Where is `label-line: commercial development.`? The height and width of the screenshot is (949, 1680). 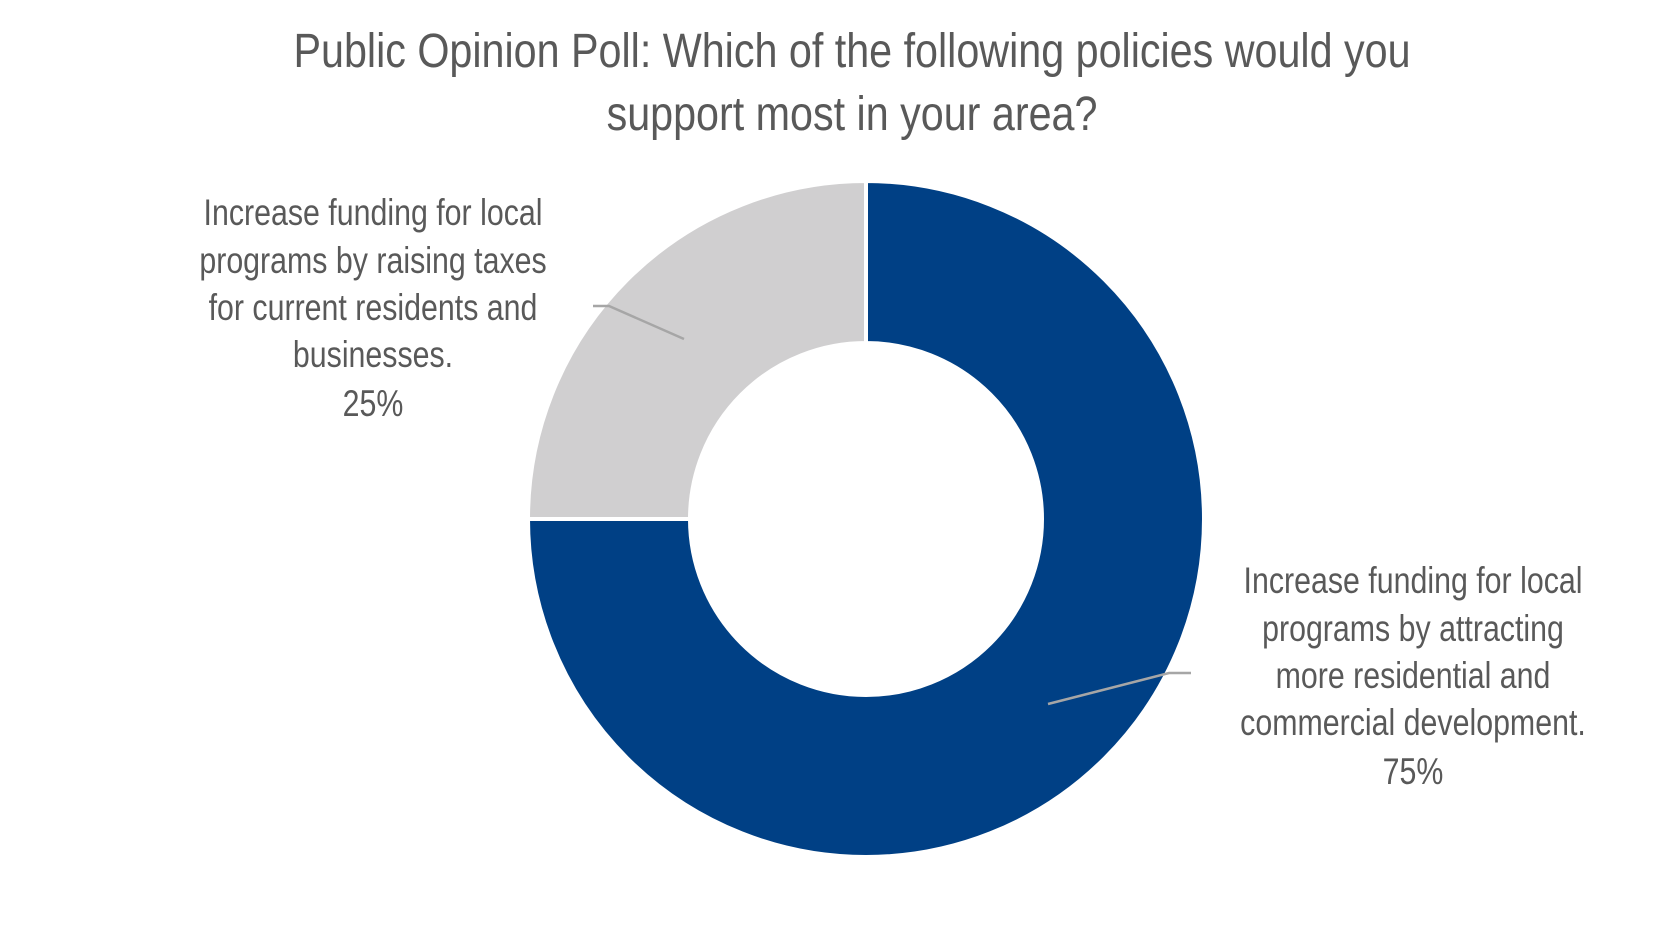 label-line: commercial development. is located at coordinates (1413, 723).